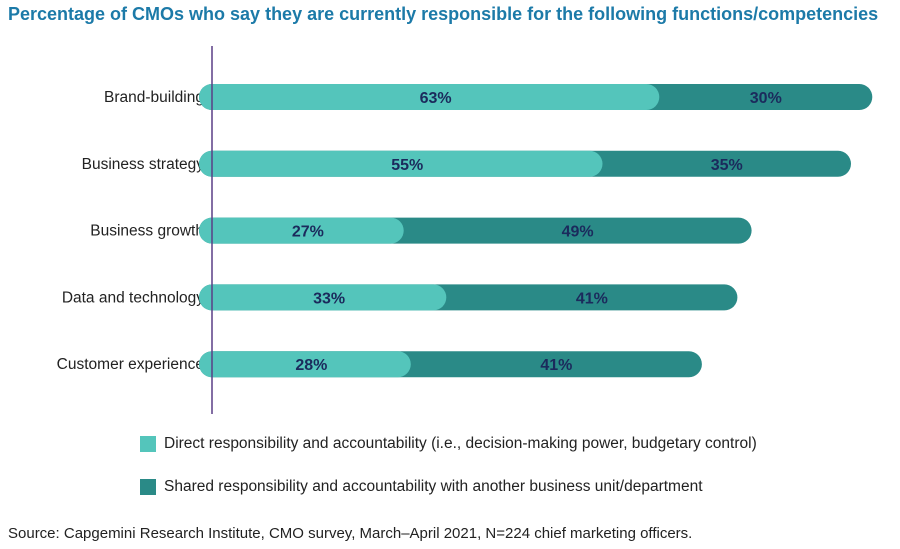  I want to click on category-label: Data and technology, so click(133, 297).